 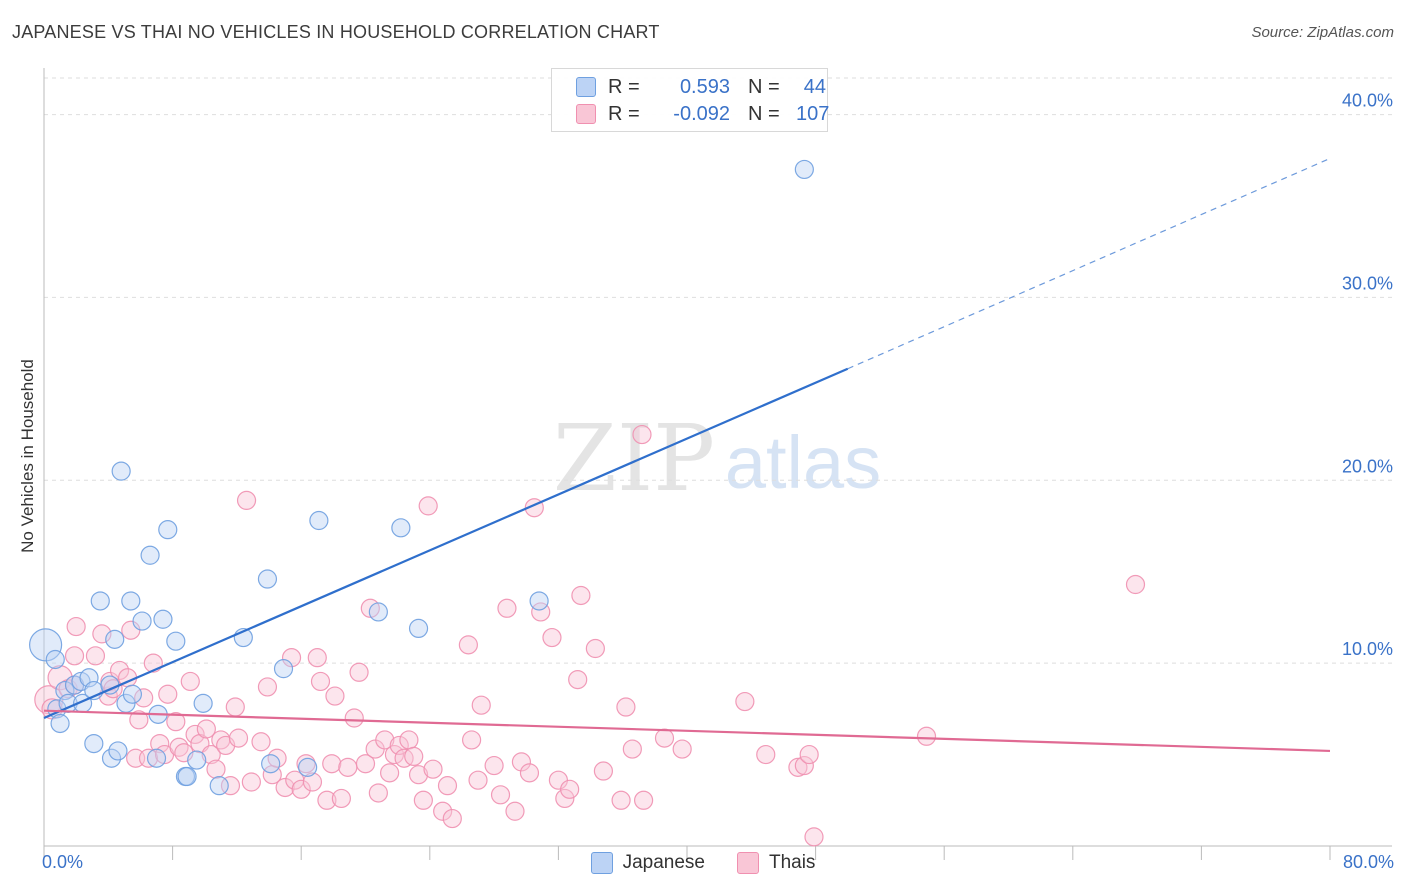 I want to click on series-legend: Japanese Thais, so click(x=703, y=863).